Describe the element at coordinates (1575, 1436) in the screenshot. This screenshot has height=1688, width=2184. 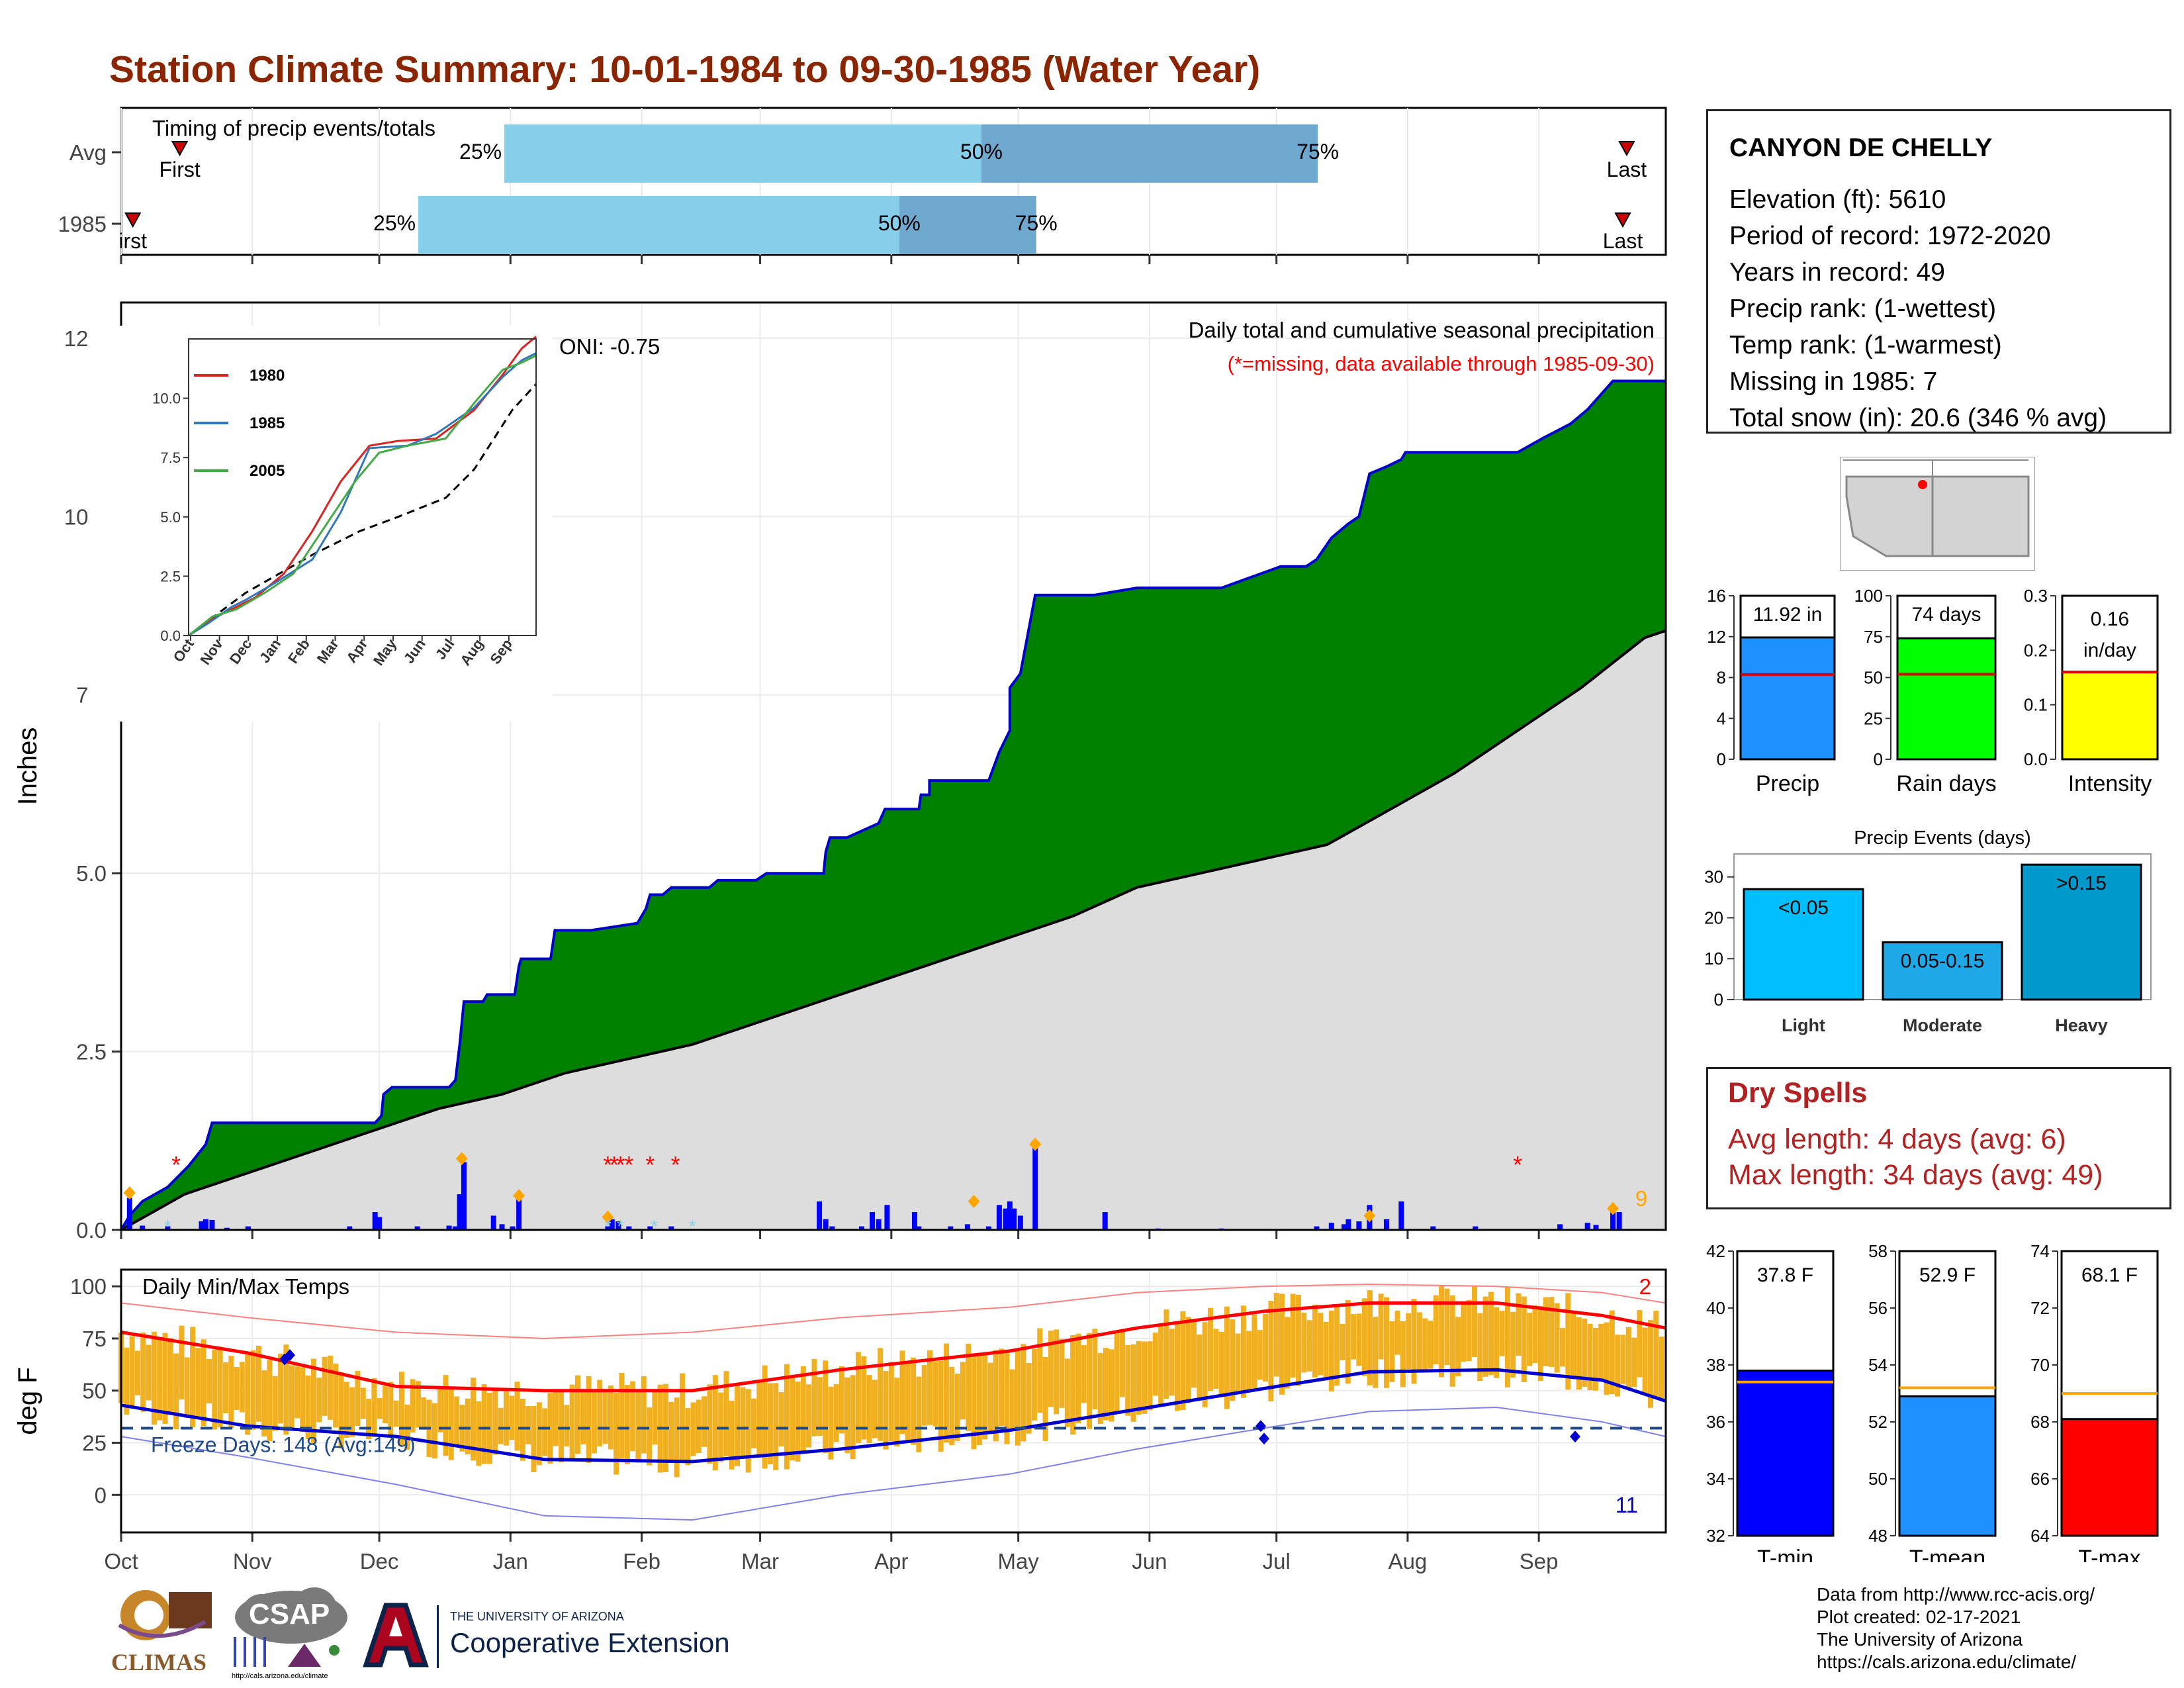
I see `record-low-marker` at that location.